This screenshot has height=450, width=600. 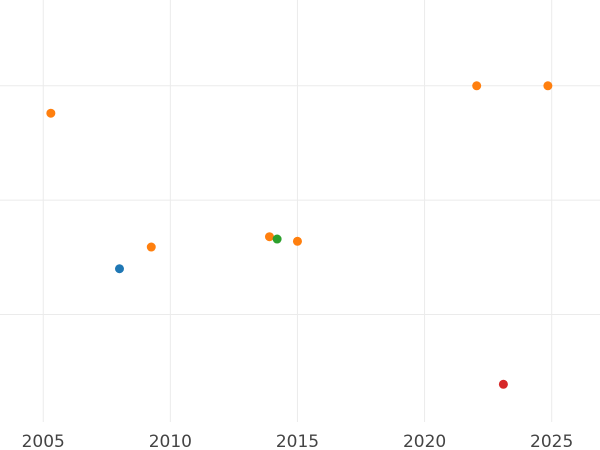 What do you see at coordinates (424, 441) in the screenshot?
I see `x-tick-label: 2020` at bounding box center [424, 441].